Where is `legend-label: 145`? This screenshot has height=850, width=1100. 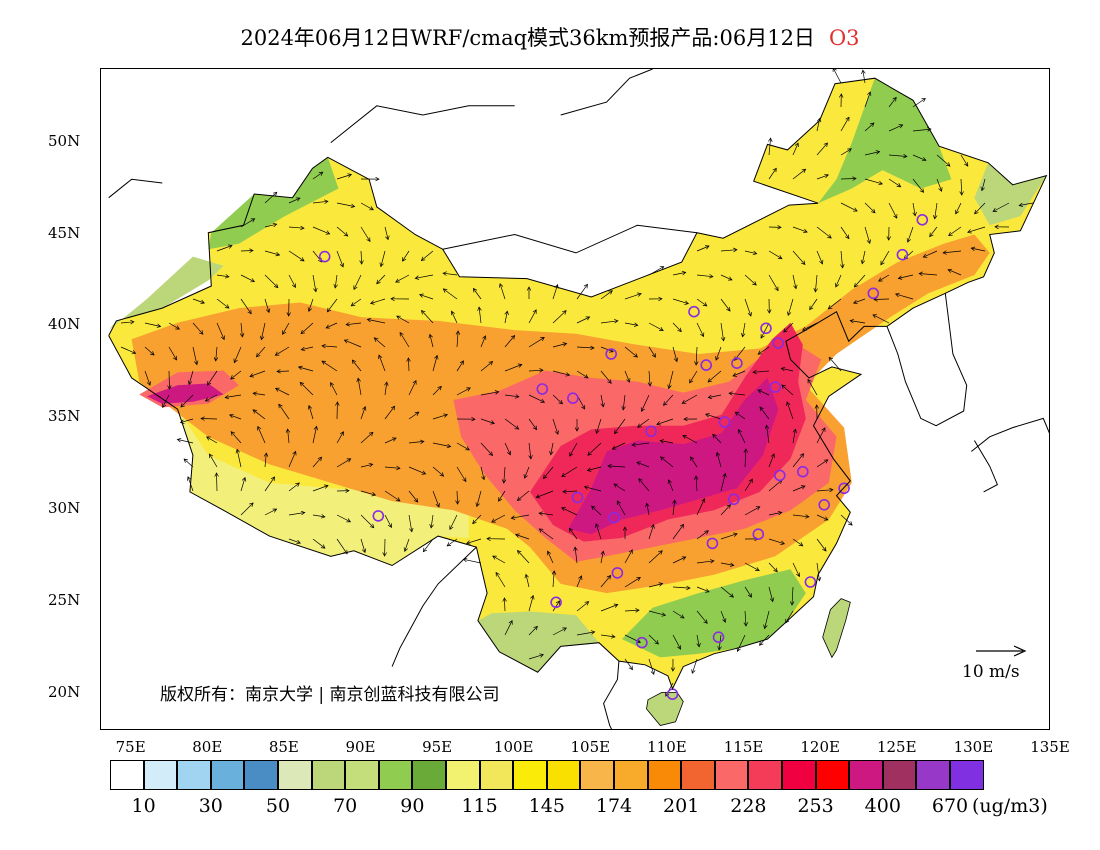
legend-label: 145 is located at coordinates (546, 806).